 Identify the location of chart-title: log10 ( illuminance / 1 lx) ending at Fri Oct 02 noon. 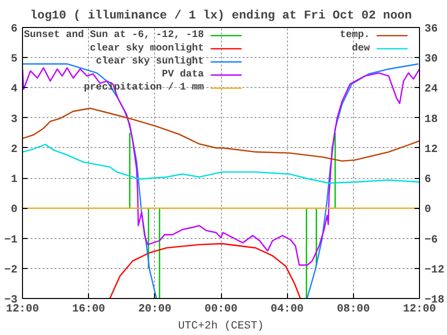
(221, 15).